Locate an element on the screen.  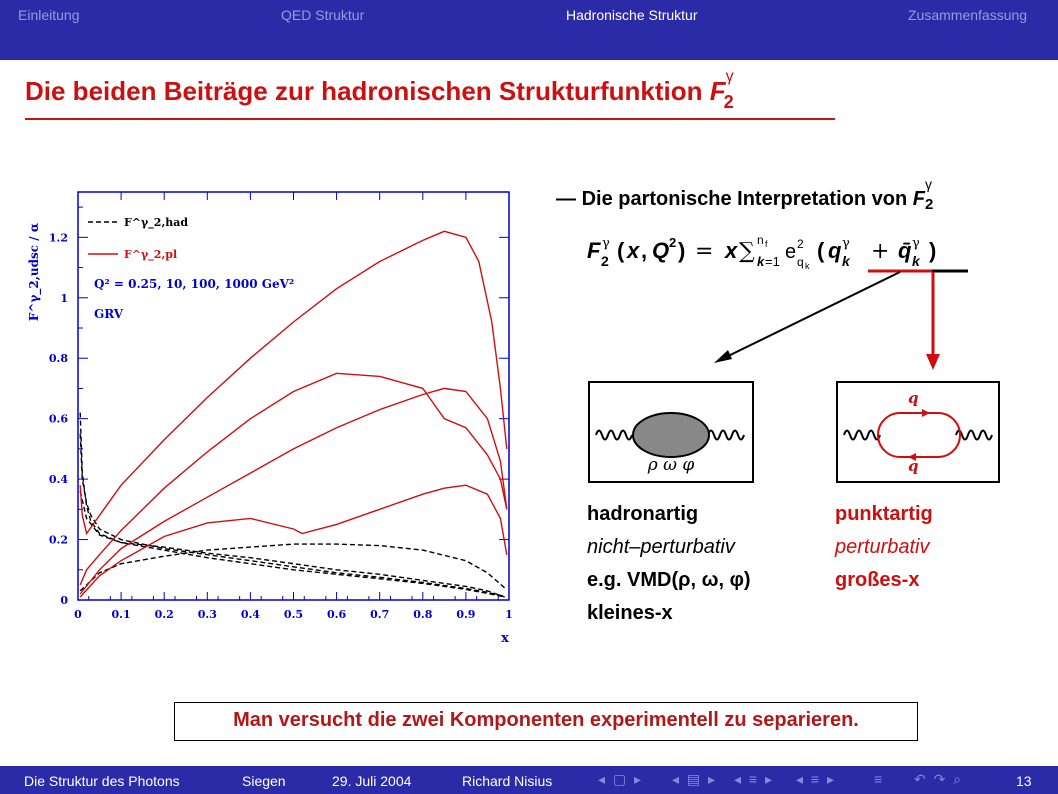
formula-arrows is located at coordinates (841, 319).